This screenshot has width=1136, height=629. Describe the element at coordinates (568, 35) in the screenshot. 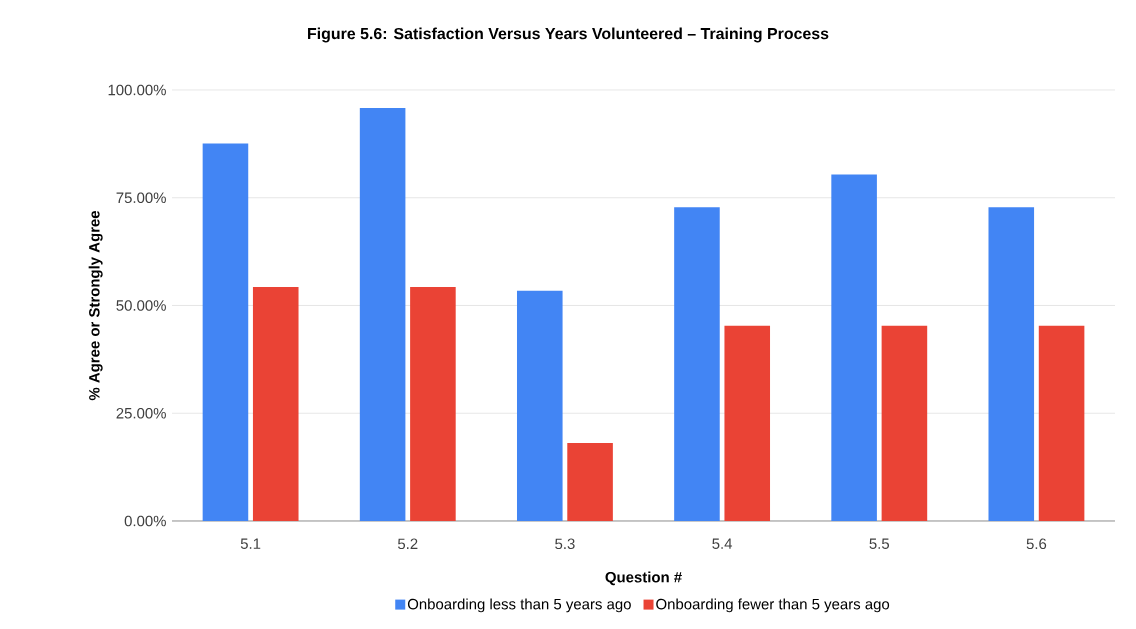

I see `chart-title: Figure 5.6: Satisfaction Versus Years Volunteered – Training Process` at that location.